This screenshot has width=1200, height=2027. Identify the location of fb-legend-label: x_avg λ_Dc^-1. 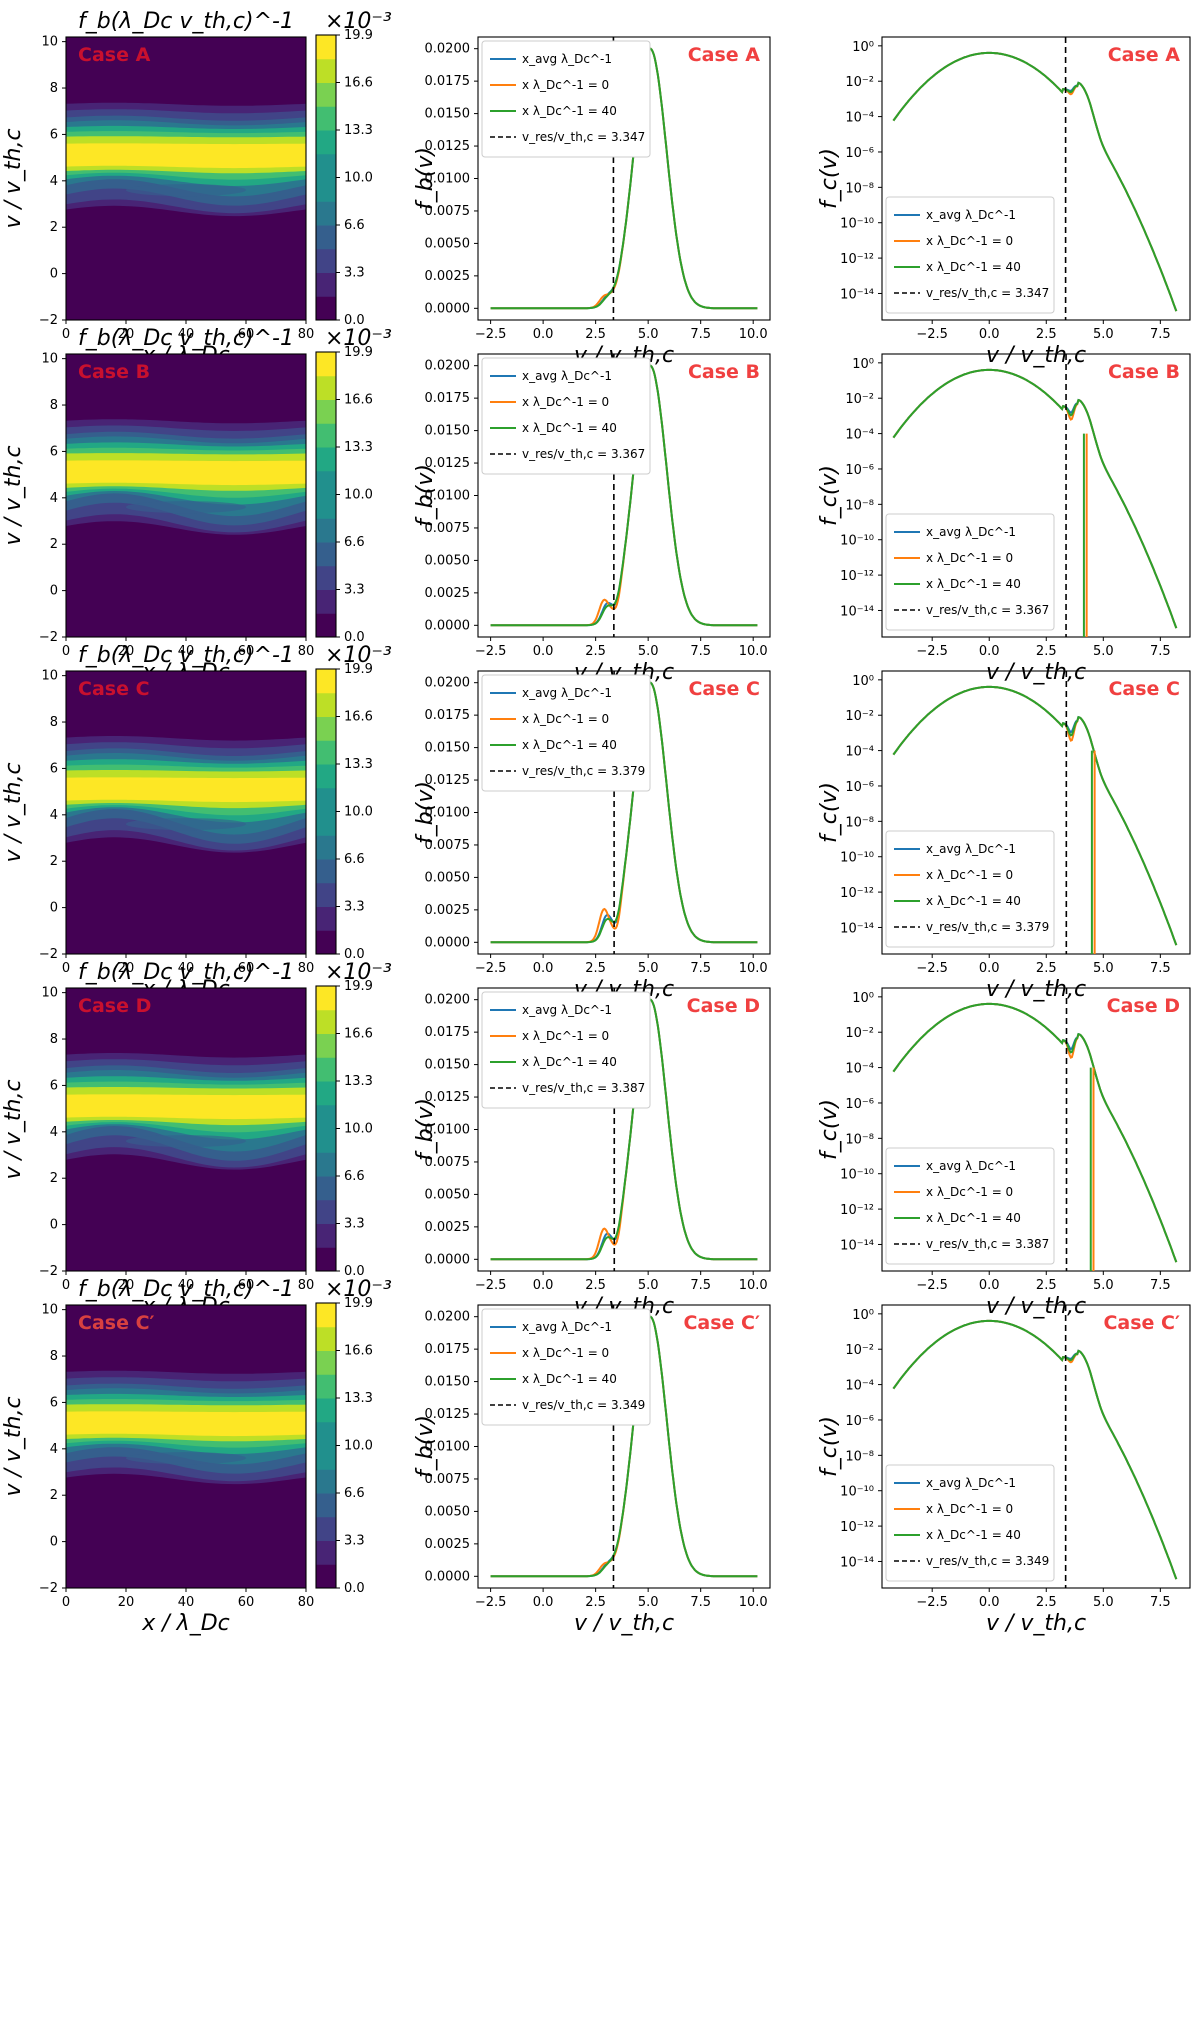
(567, 1327).